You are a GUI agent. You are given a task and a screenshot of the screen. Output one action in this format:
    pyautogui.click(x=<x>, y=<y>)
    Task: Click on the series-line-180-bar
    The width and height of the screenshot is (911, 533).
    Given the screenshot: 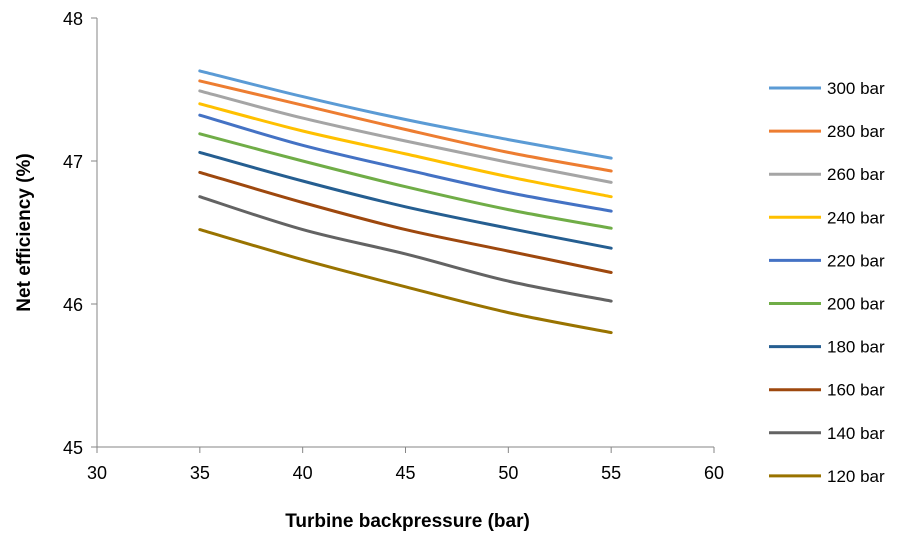 What is the action you would take?
    pyautogui.click(x=405, y=200)
    